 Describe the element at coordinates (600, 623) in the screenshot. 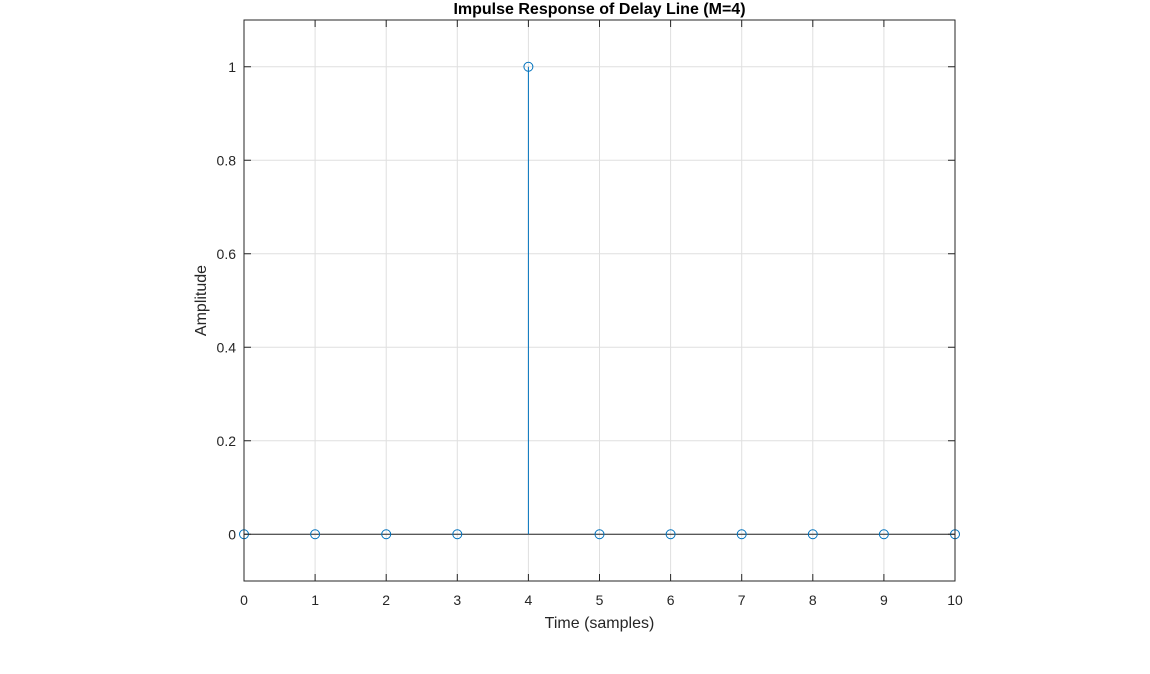

I see `x-axis-label: Time (samples)` at that location.